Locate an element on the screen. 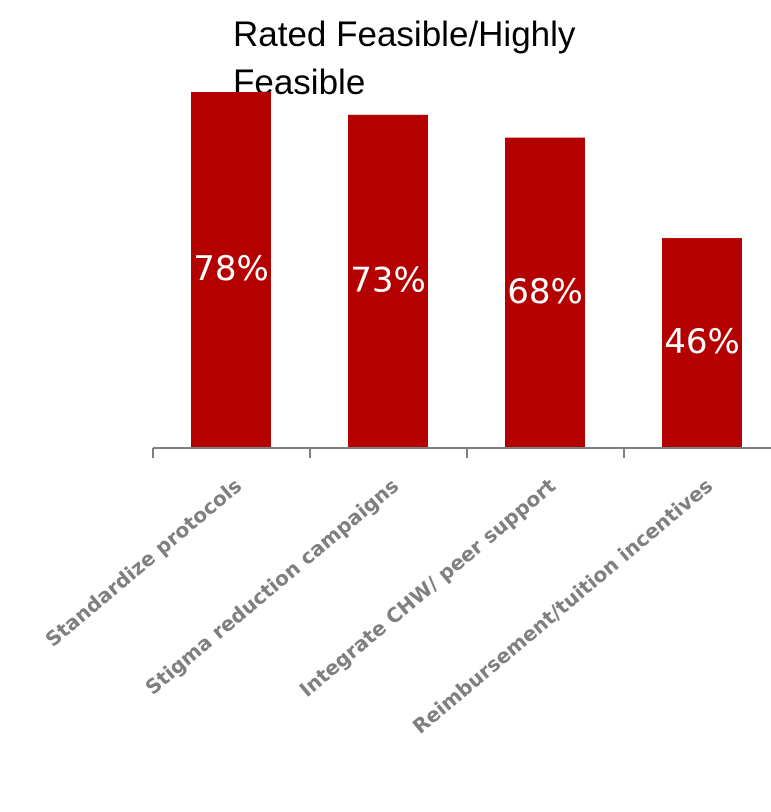 This screenshot has width=771, height=812. data-labels: 78% 73% 68% 46% is located at coordinates (466, 305).